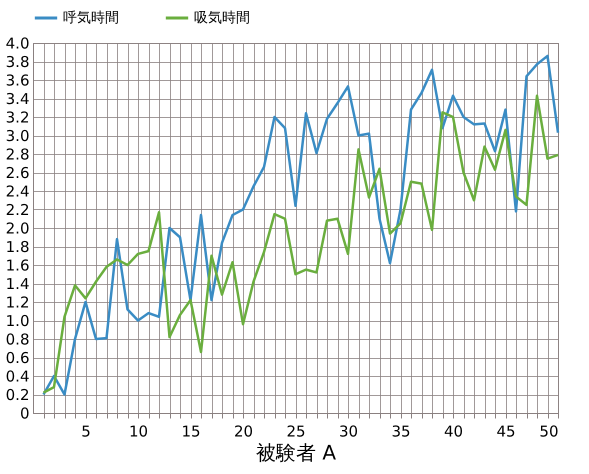 This screenshot has width=589, height=474. Describe the element at coordinates (18, 321) in the screenshot. I see `y-tick-label: 1.0` at that location.